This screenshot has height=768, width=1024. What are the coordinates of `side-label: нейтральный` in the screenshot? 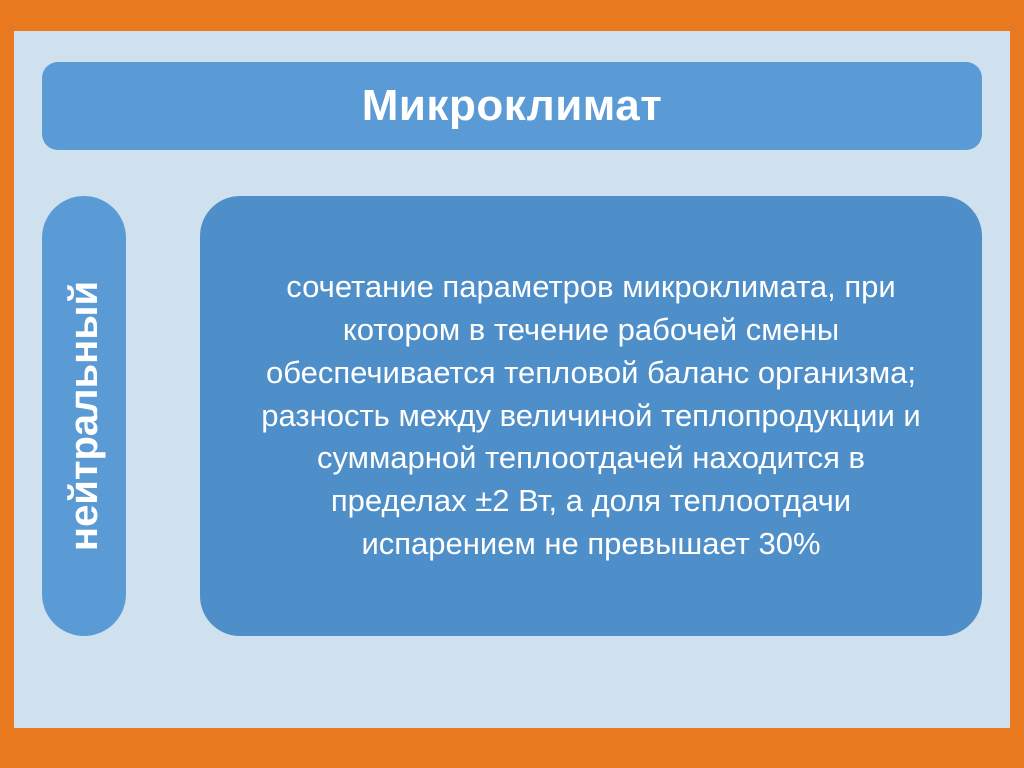 It's located at (84, 416).